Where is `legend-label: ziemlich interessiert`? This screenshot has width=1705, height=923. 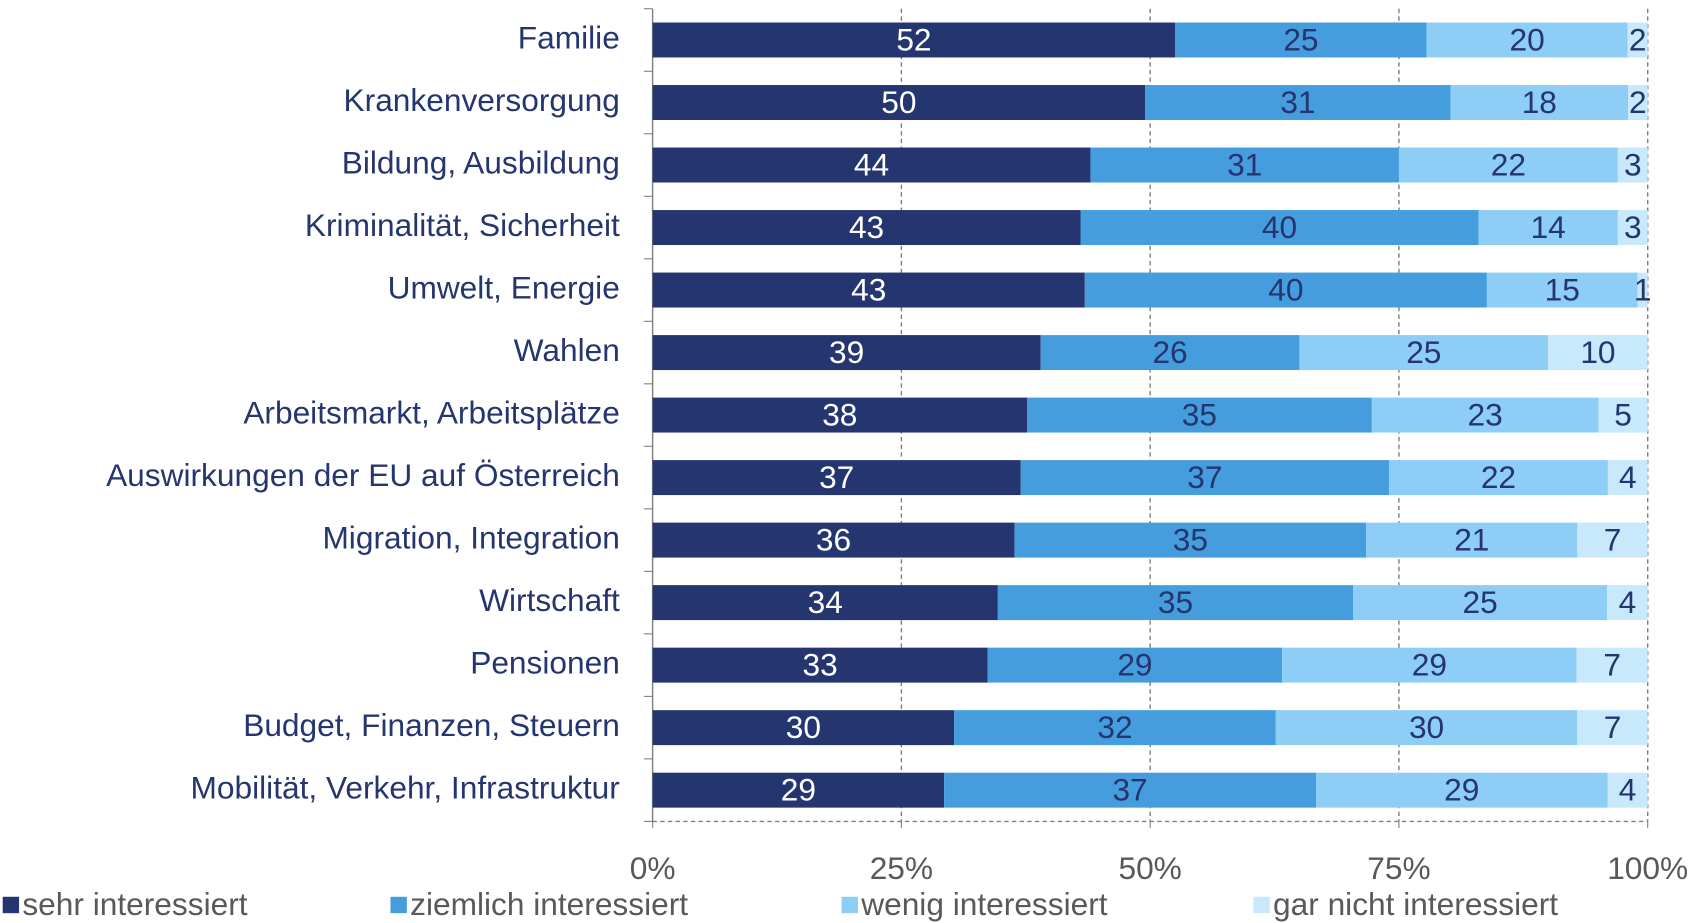 legend-label: ziemlich interessiert is located at coordinates (549, 904).